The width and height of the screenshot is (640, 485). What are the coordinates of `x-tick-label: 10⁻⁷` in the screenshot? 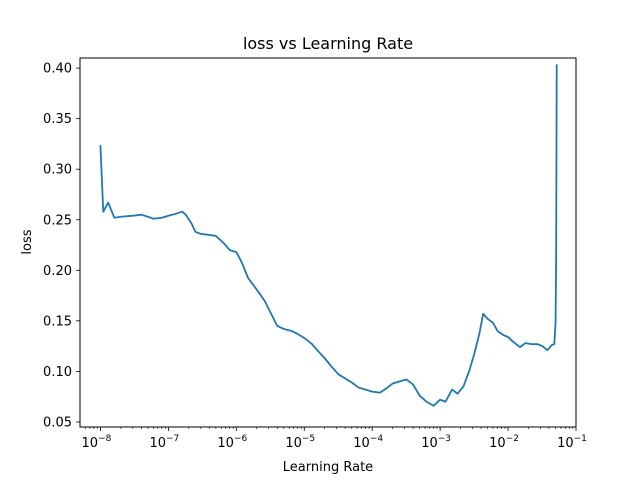 It's located at (164, 442).